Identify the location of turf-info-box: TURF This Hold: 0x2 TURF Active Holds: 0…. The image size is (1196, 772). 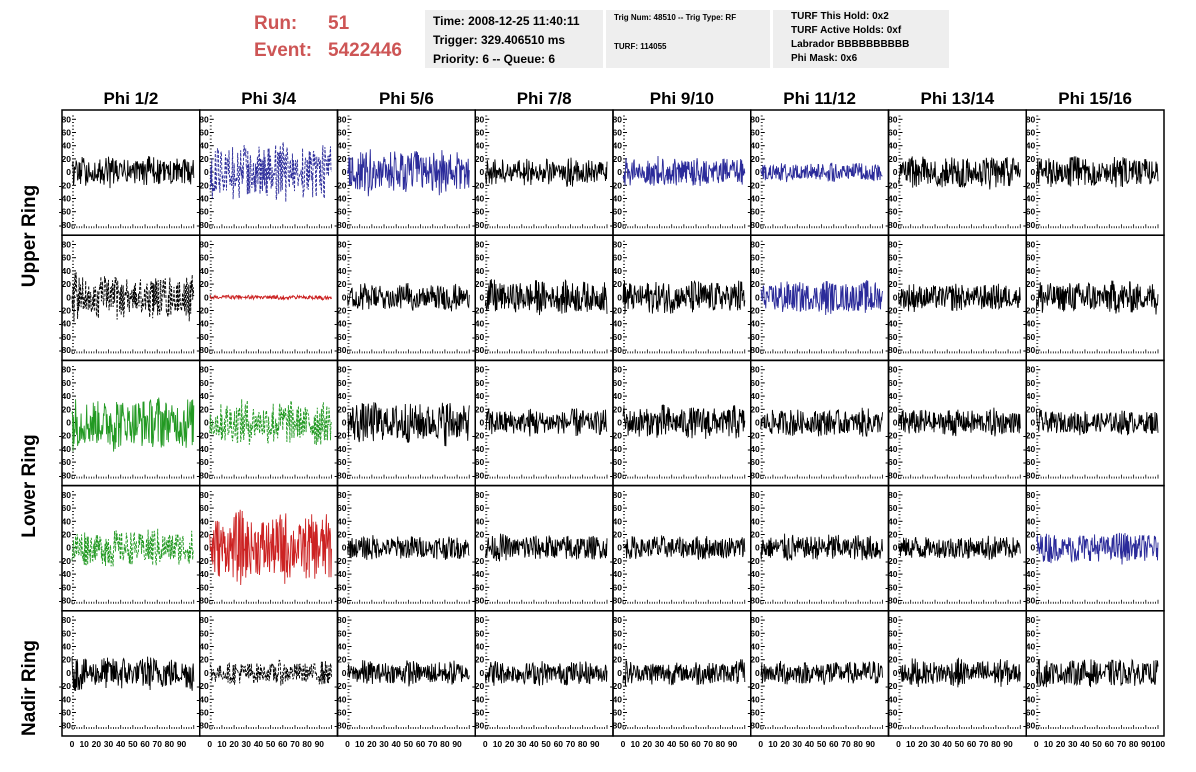
(861, 39).